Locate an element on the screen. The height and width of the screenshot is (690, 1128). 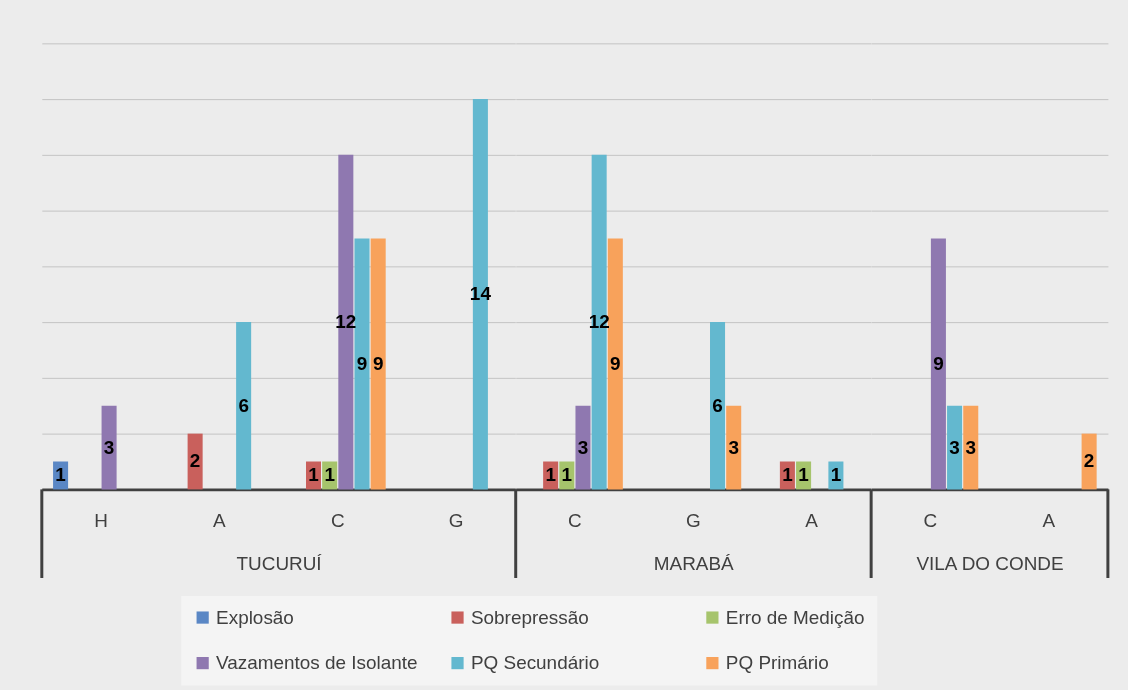
x-axis-title: MARABÁ is located at coordinates (694, 563).